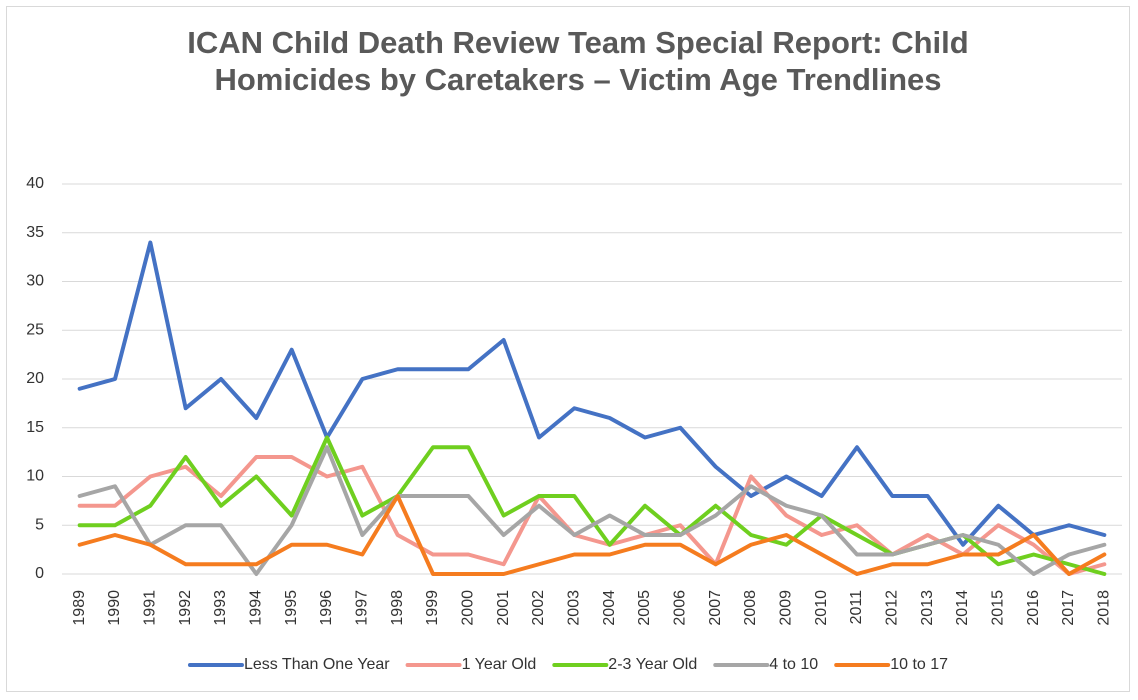 This screenshot has width=1138, height=700. What do you see at coordinates (220, 608) in the screenshot?
I see `x-tick-label: 1993` at bounding box center [220, 608].